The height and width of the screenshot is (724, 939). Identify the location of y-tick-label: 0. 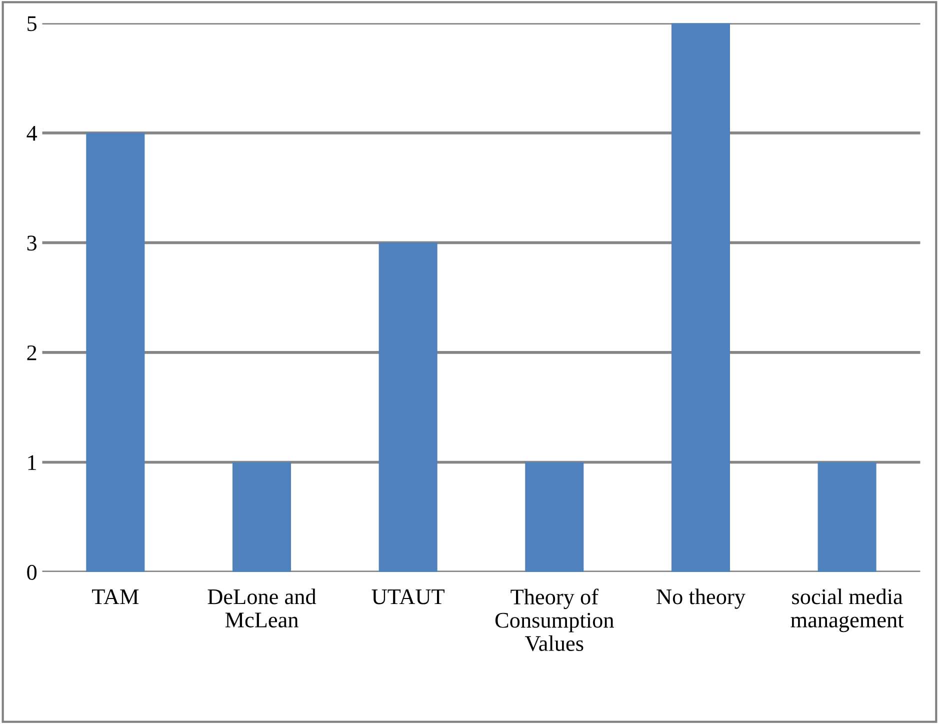
(32, 572).